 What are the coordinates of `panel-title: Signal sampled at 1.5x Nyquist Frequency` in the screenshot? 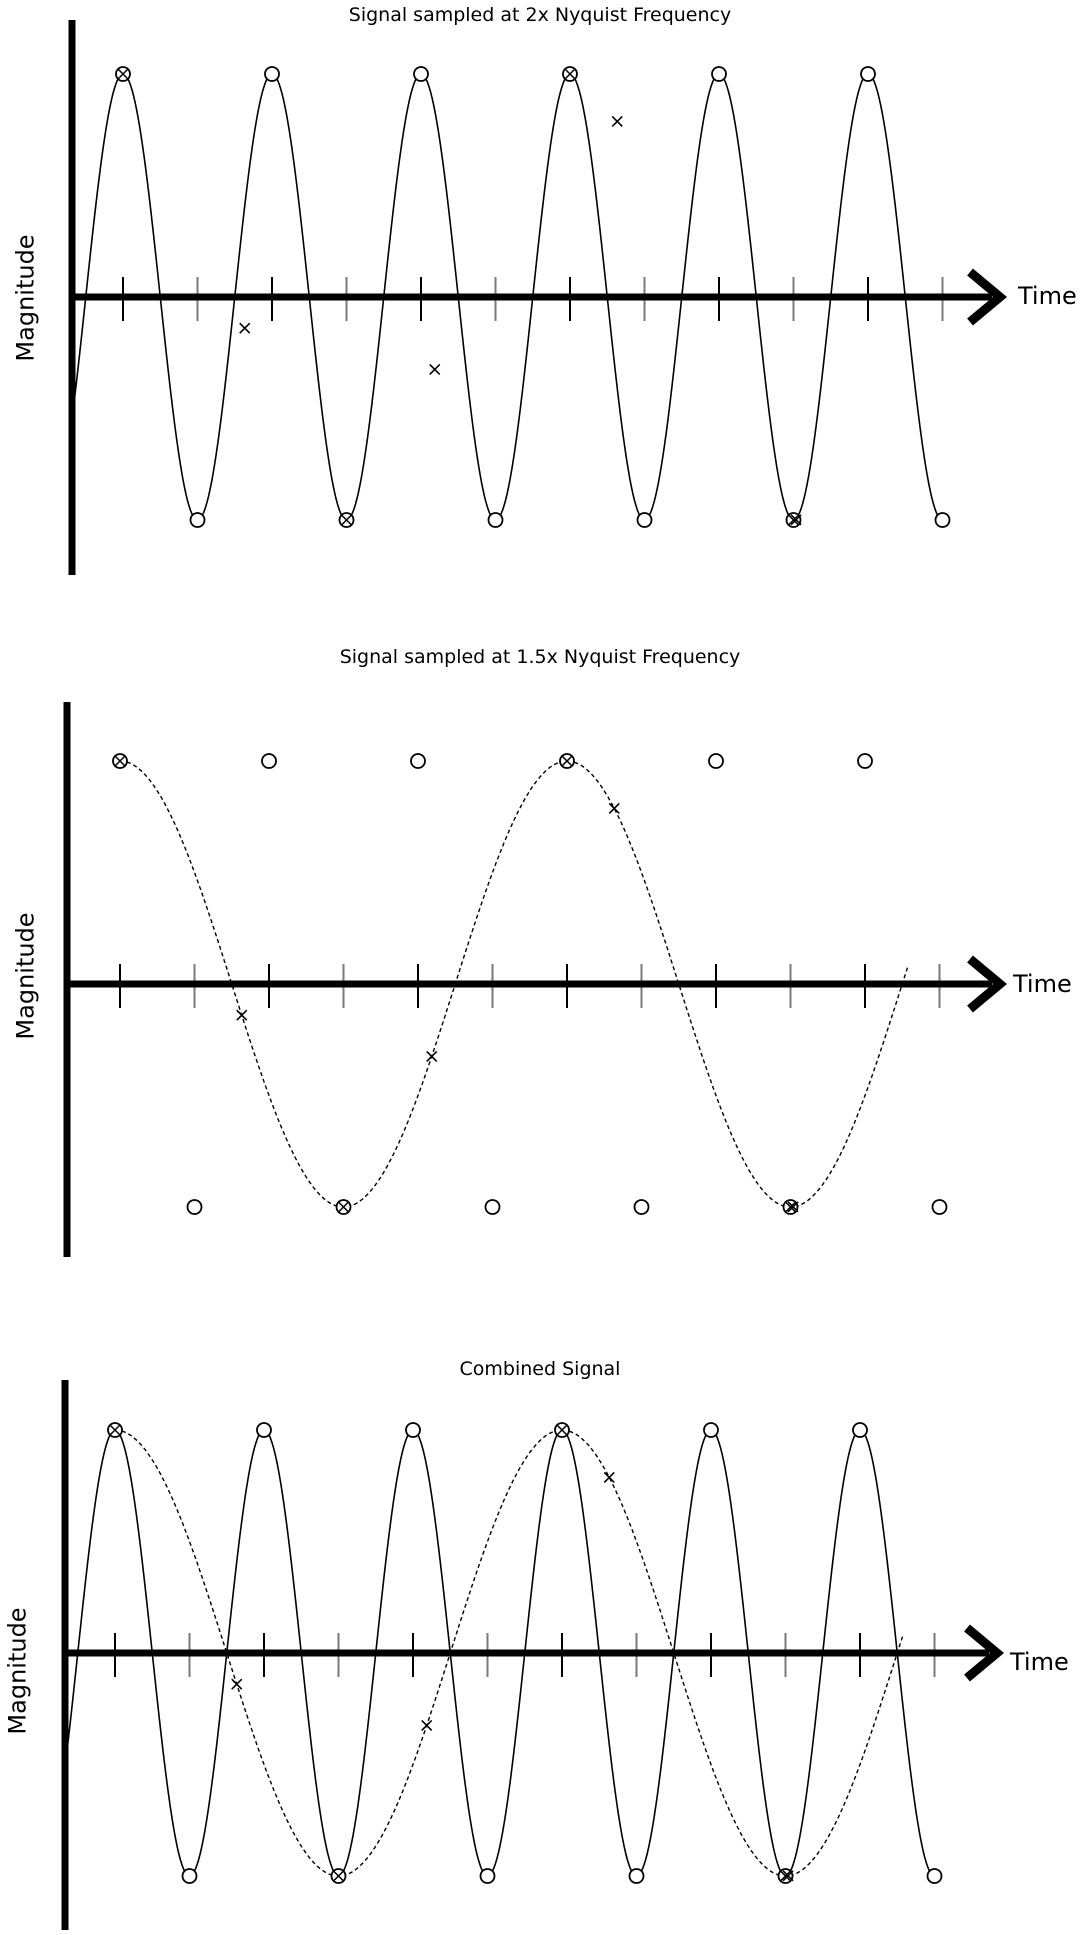 It's located at (540, 657).